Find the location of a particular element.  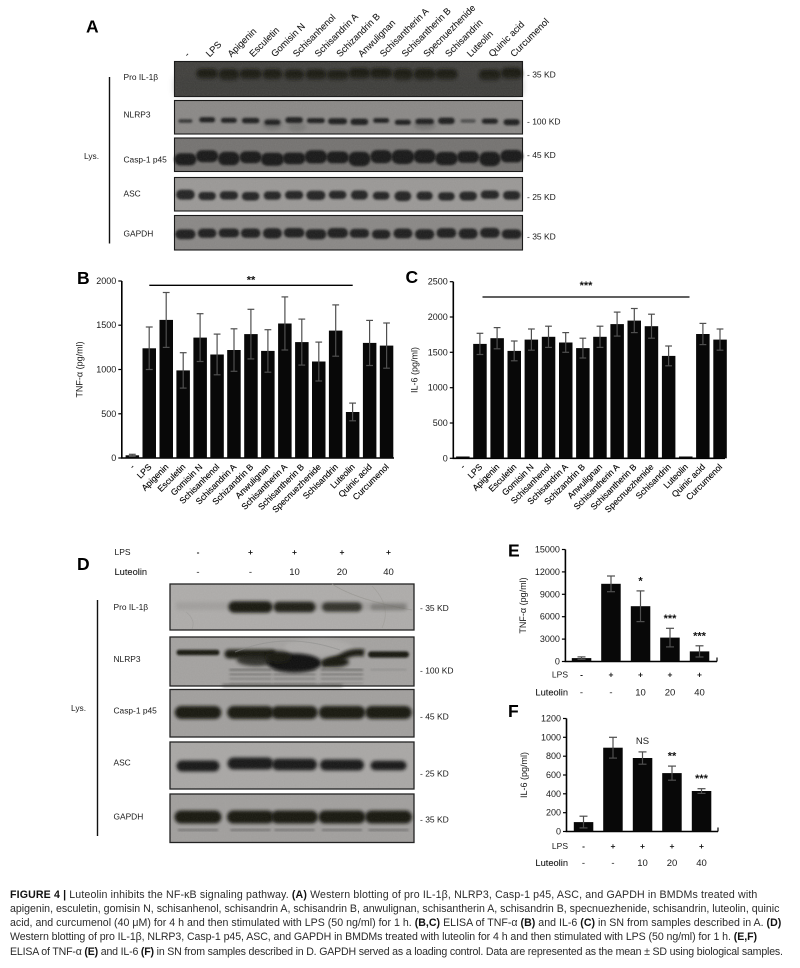

svg-text: 400 is located at coordinates (553, 794).